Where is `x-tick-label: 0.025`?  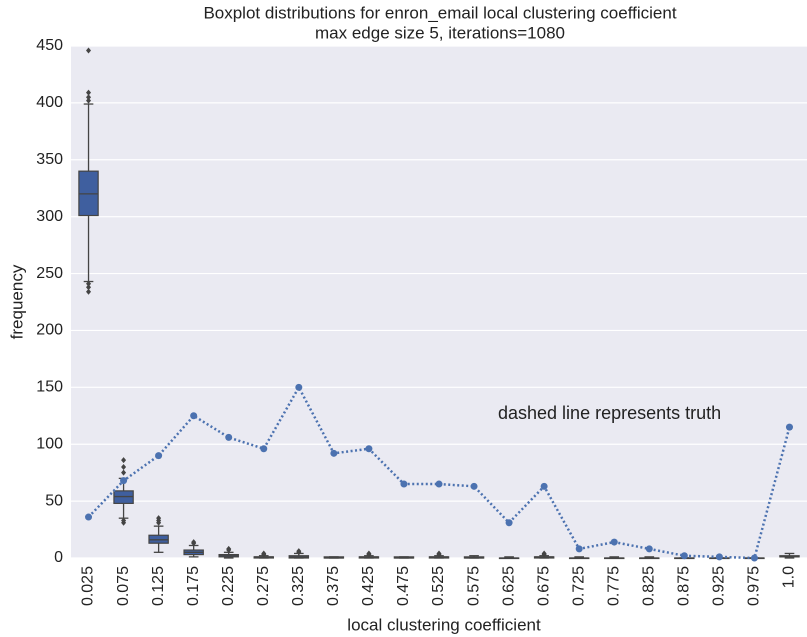 x-tick-label: 0.025 is located at coordinates (88, 586).